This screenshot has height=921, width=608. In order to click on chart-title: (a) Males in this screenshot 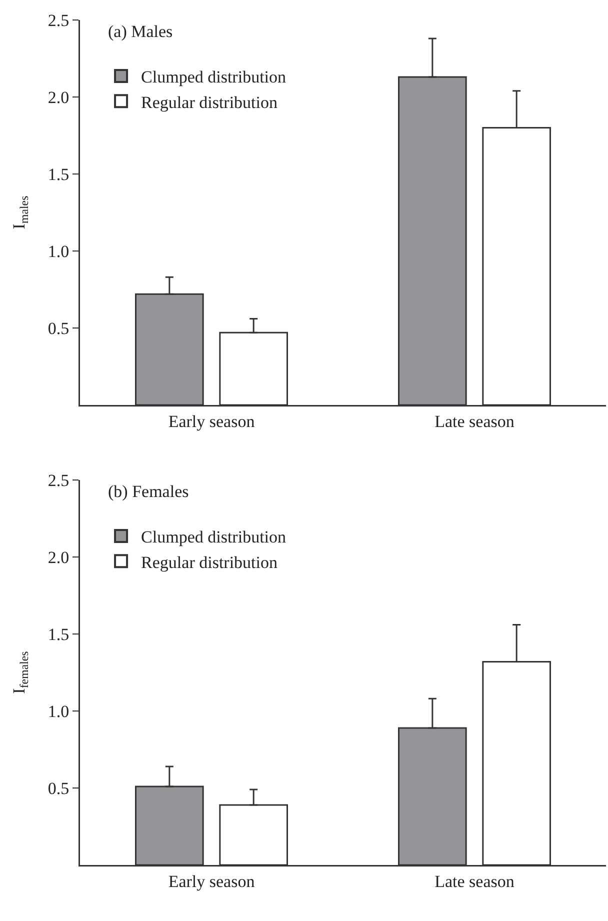, I will do `click(140, 31)`.